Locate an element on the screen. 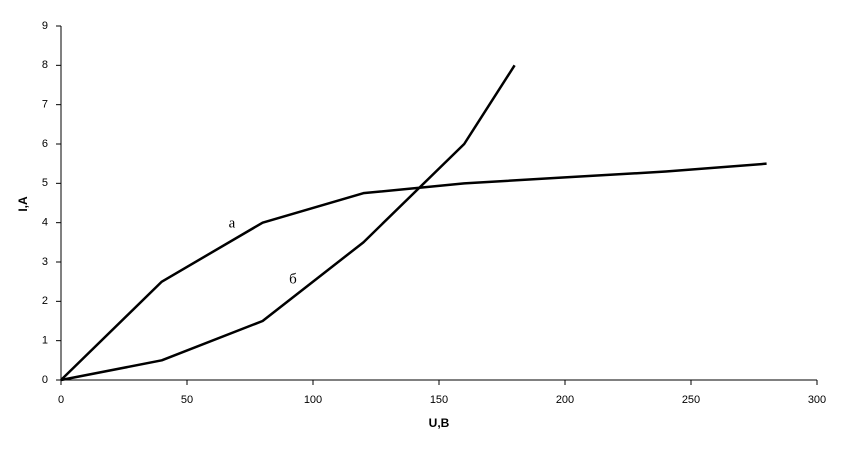 This screenshot has height=454, width=846. x-tick-label: 0 is located at coordinates (61, 400).